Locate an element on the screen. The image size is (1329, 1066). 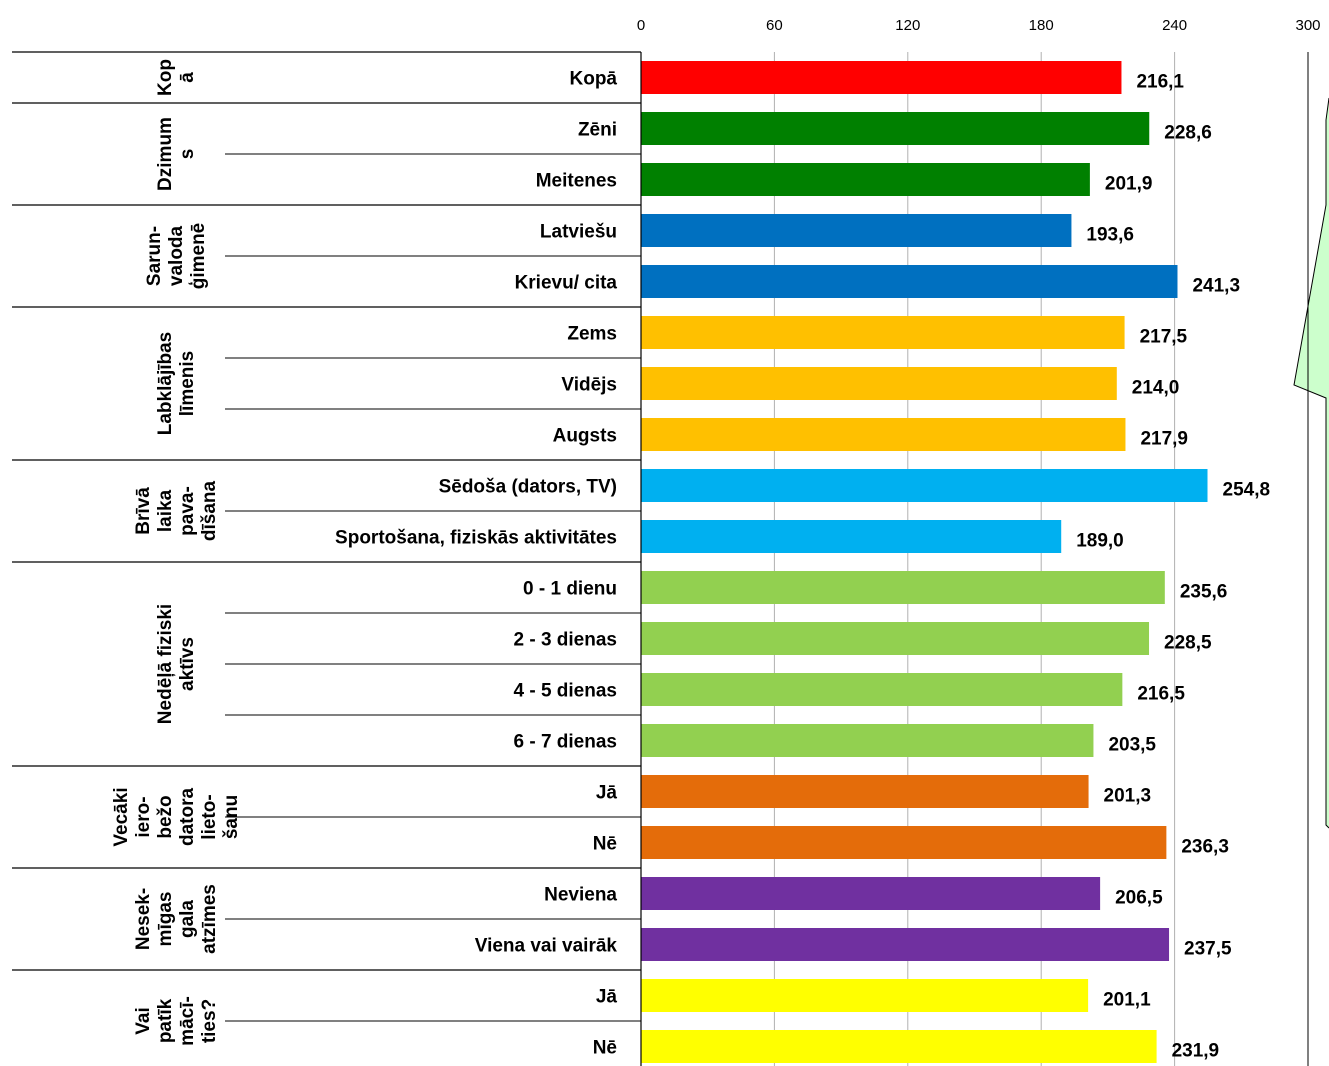
category-label: Neviena is located at coordinates (580, 895).